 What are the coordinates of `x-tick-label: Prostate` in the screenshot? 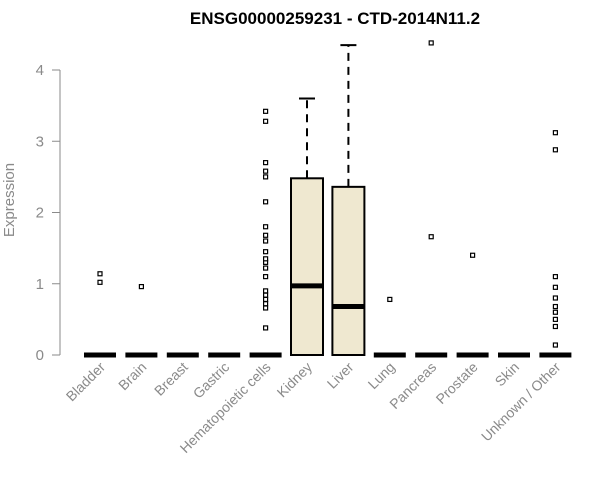 It's located at (457, 383).